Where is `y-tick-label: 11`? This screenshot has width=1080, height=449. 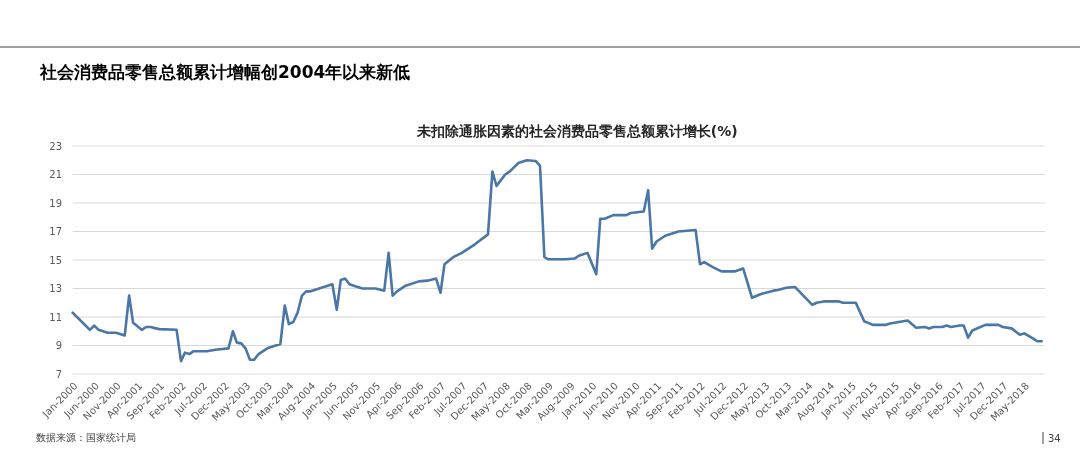
y-tick-label: 11 is located at coordinates (55, 317).